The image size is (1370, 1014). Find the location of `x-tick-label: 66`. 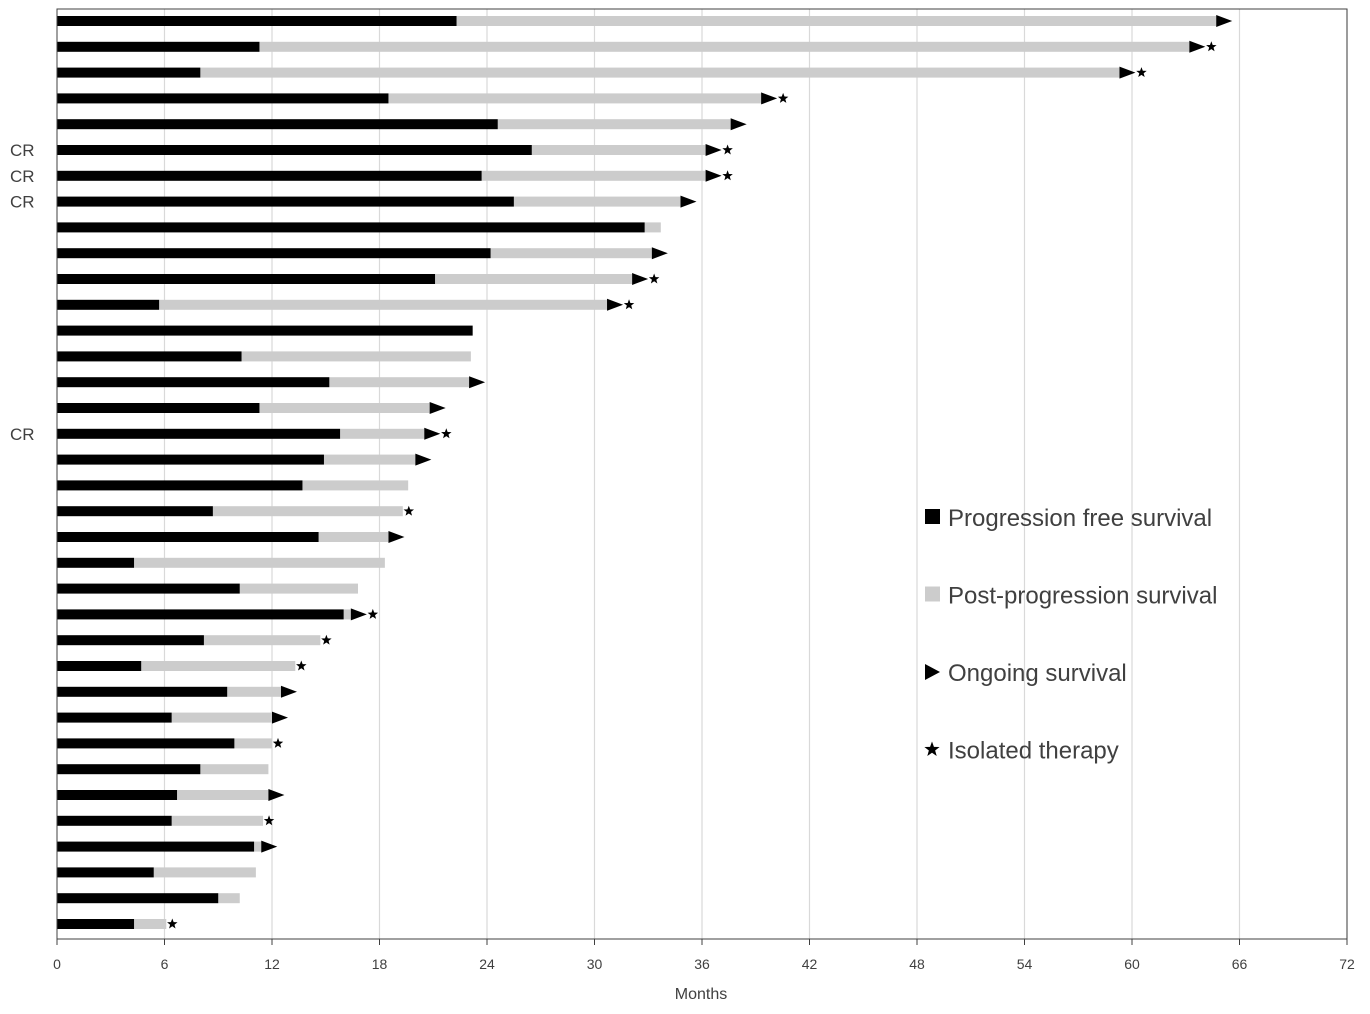

x-tick-label: 66 is located at coordinates (1240, 964).